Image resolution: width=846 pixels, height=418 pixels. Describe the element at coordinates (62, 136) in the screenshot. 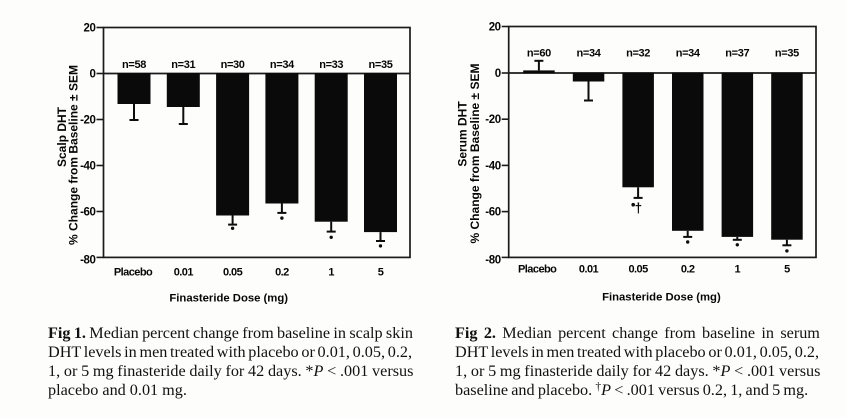

I see `svg-text: Scalp DHT` at that location.